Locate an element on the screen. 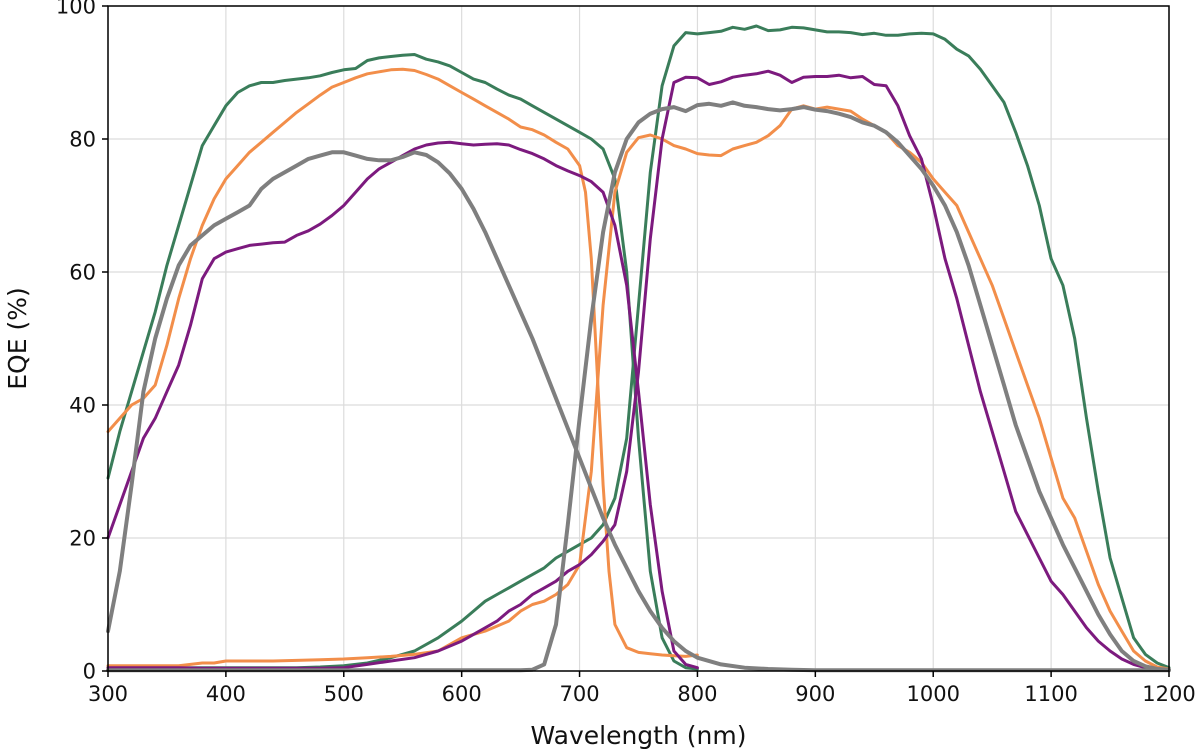 The image size is (1200, 755). x-tick-label: 400 is located at coordinates (226, 694).